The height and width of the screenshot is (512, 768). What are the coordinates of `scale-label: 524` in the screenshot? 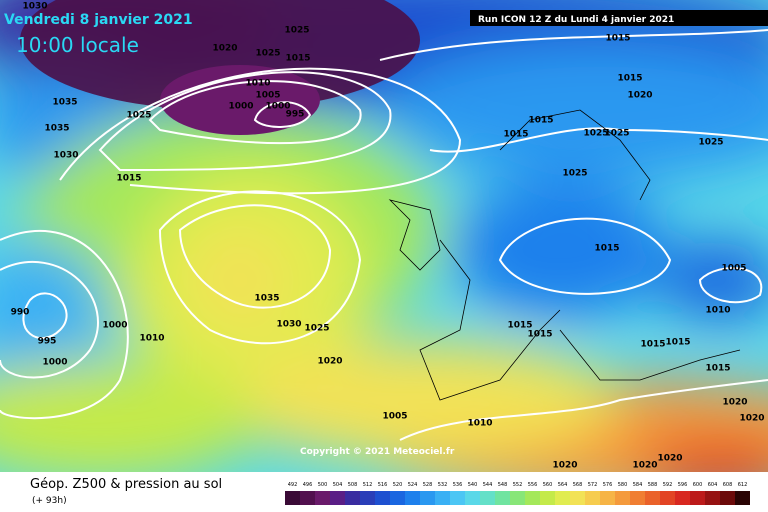 It's located at (413, 485).